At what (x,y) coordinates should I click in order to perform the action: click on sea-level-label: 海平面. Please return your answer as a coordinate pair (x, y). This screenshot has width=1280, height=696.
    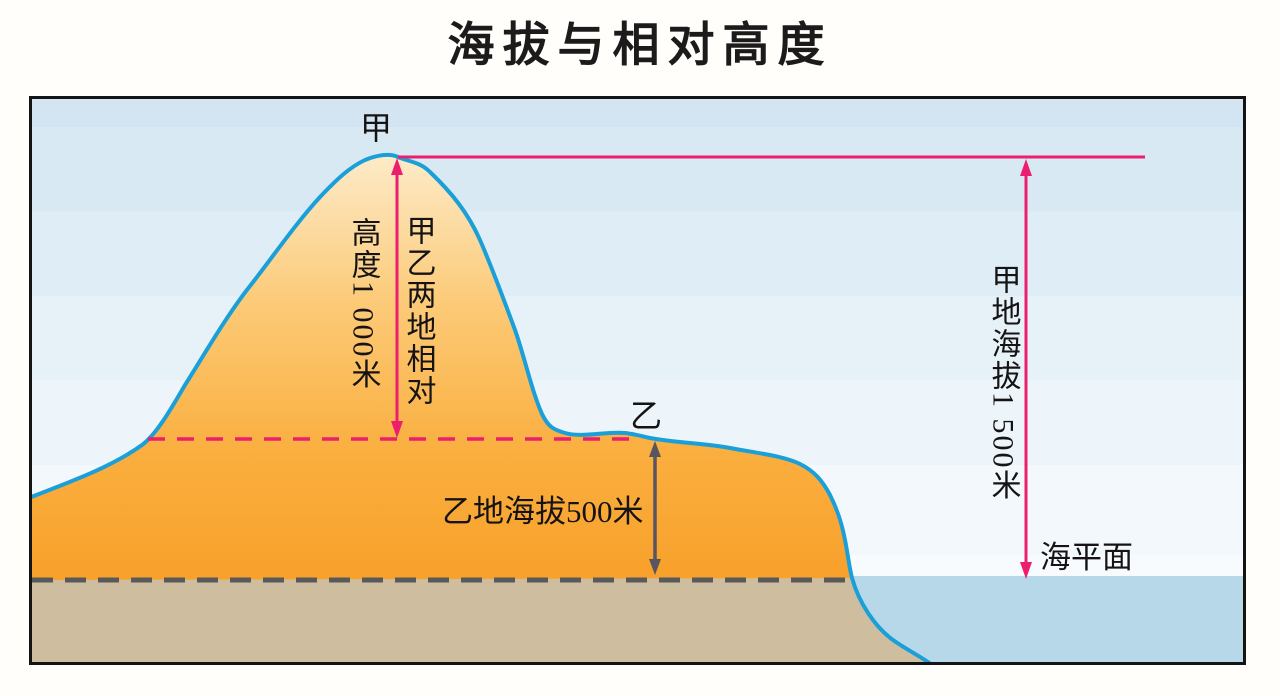
    Looking at the image, I should click on (1086, 557).